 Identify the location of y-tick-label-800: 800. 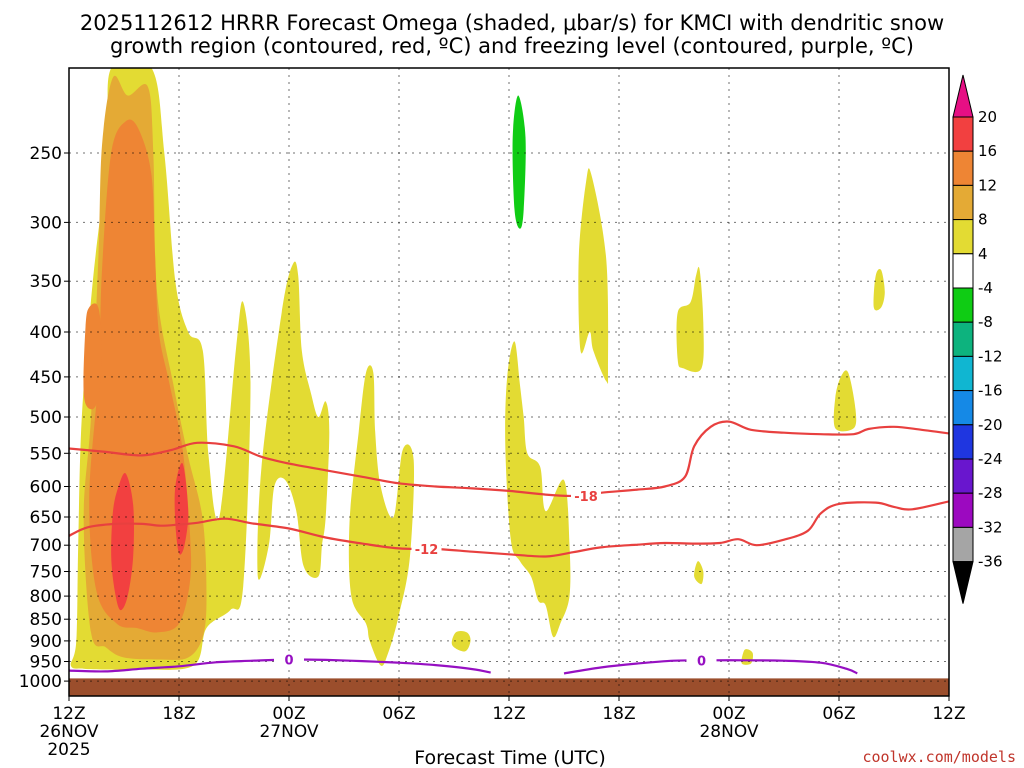
(46, 597).